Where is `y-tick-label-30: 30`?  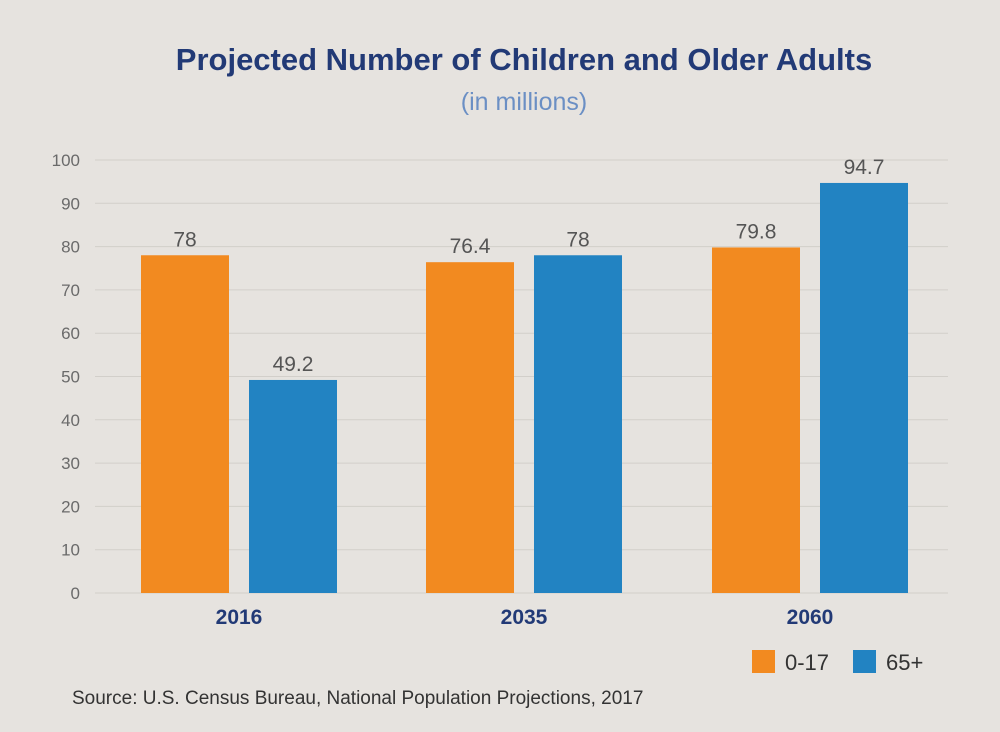
y-tick-label-30: 30 is located at coordinates (70, 463).